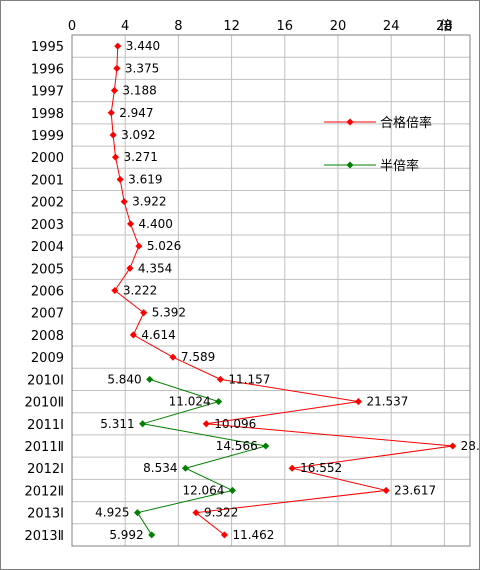  What do you see at coordinates (221, 513) in the screenshot?
I see `data-label: 9.322` at bounding box center [221, 513].